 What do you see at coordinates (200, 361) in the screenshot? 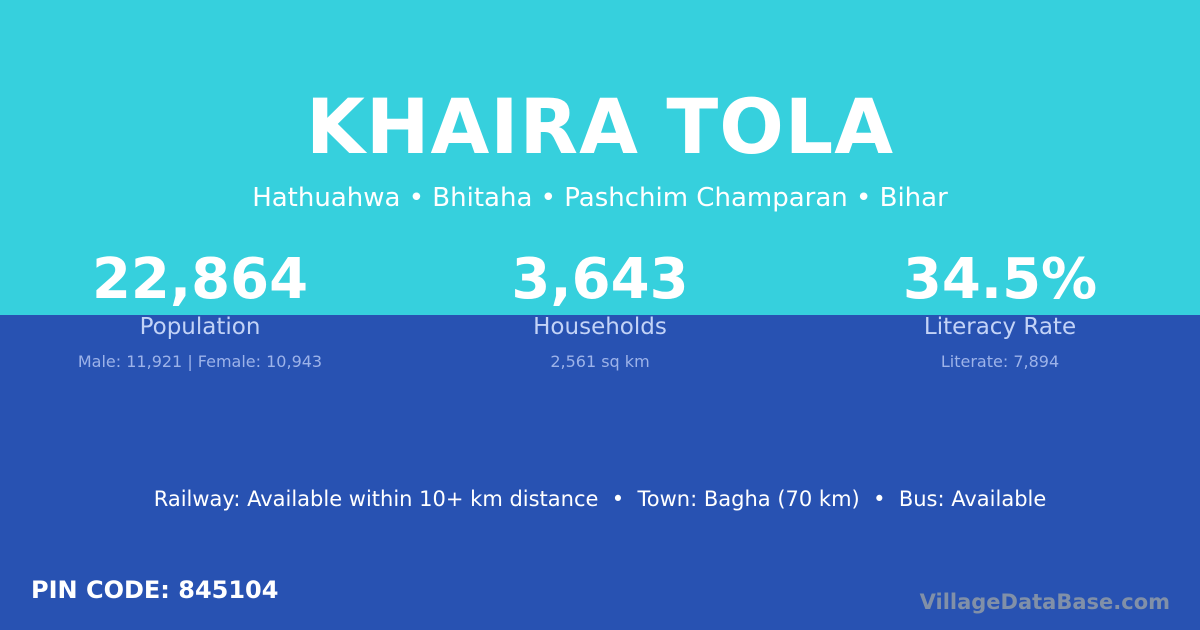
I see `stat-detail: Male: 11,921 | Female: 10,943` at bounding box center [200, 361].